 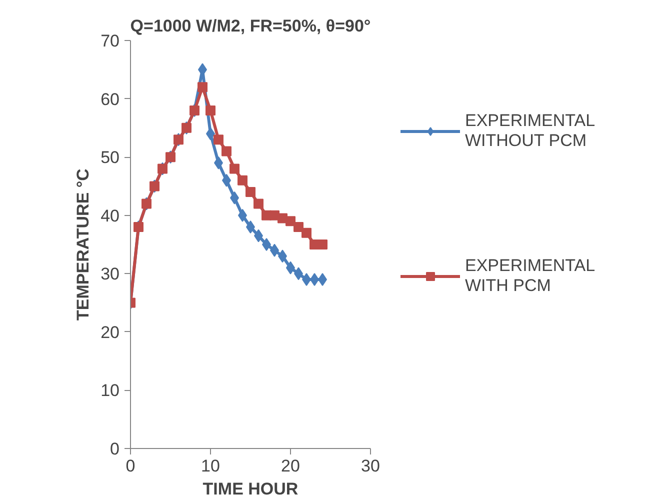 What do you see at coordinates (250, 489) in the screenshot?
I see `x-axis-title: TIME HOUR` at bounding box center [250, 489].